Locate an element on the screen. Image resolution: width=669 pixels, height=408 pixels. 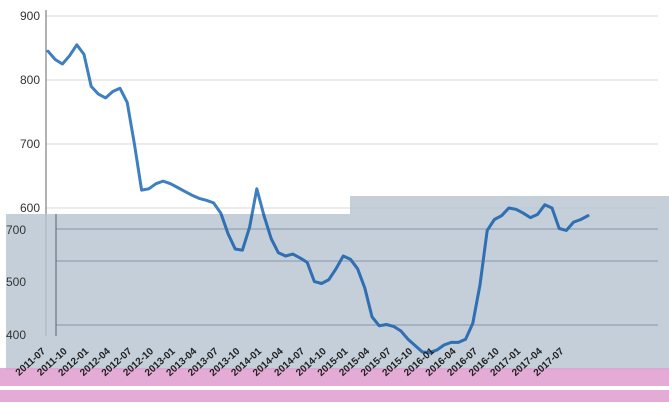
y-tick-label-900: 900 is located at coordinates (30, 16).